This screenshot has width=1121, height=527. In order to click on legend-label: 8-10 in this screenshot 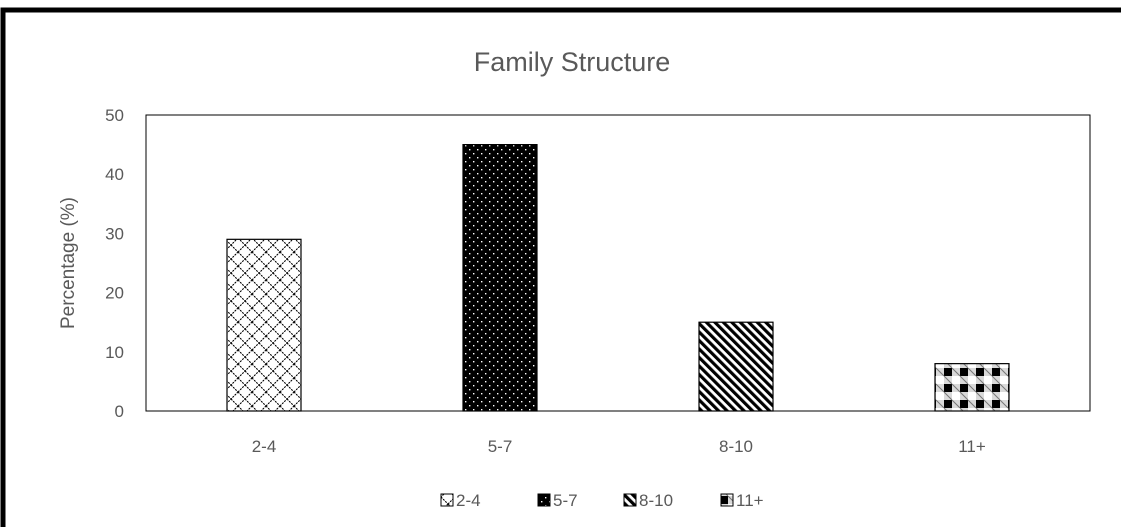, I will do `click(656, 500)`.